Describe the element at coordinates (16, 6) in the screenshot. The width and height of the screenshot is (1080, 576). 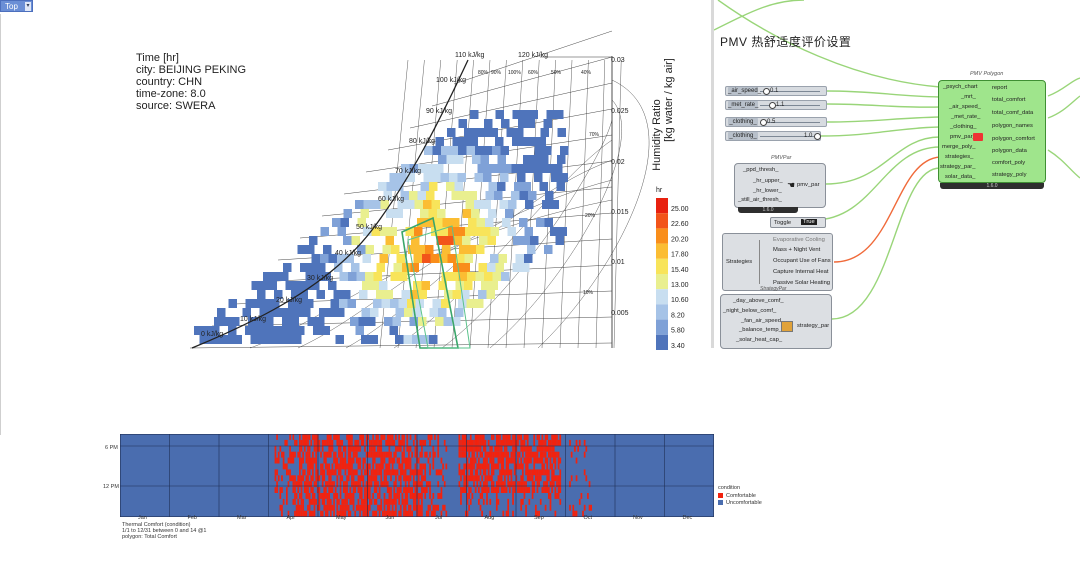
I see `viewport-top-button: Top ▾` at that location.